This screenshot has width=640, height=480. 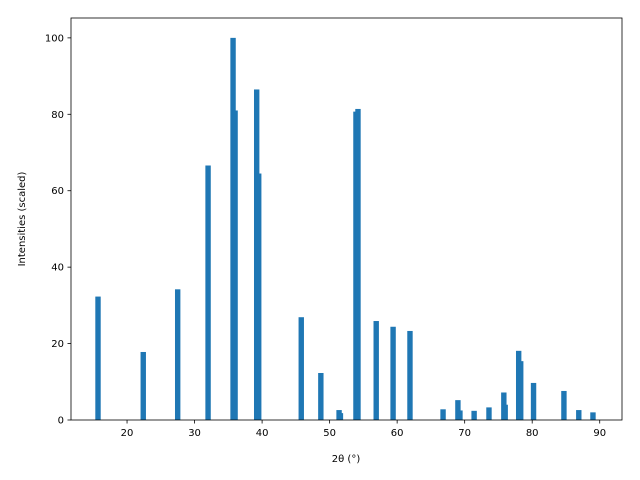 I want to click on x-tick-label: 20, so click(x=127, y=433).